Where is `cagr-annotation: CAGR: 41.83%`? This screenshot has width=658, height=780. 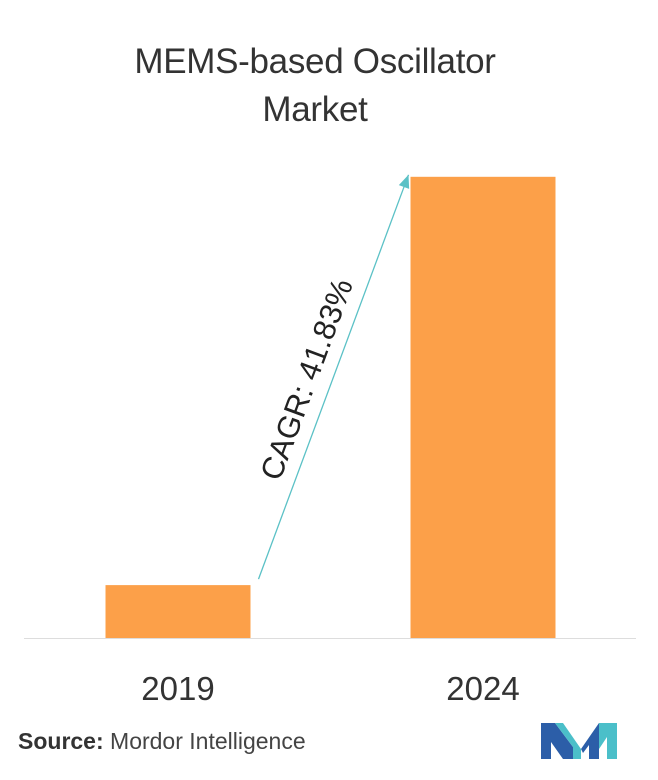
cagr-annotation: CAGR: 41.83% is located at coordinates (306, 379).